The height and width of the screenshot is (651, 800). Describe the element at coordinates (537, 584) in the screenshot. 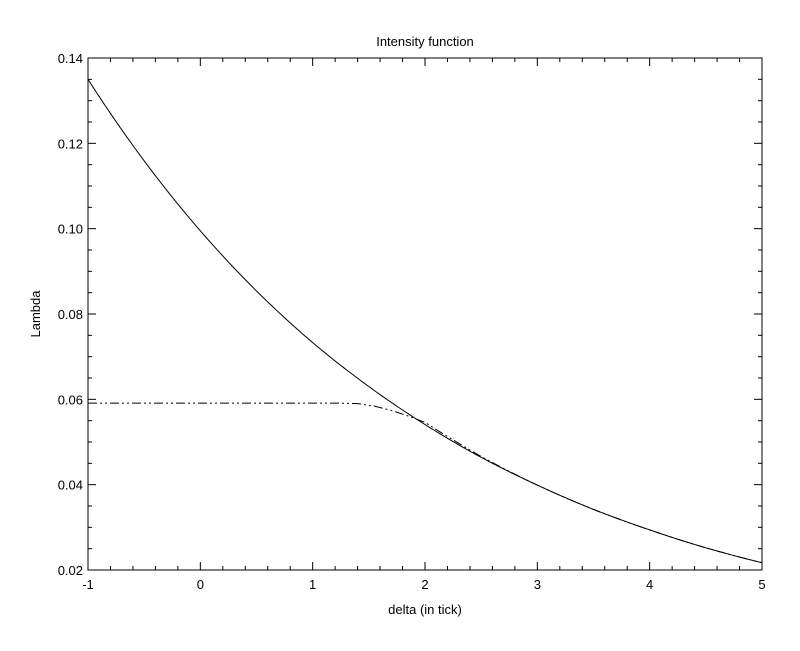

I see `x-tick-label: 3` at that location.